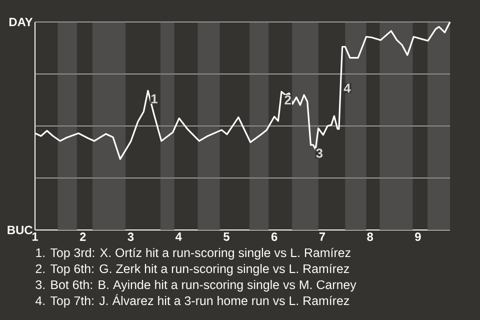 The image size is (480, 320). Describe the element at coordinates (178, 236) in the screenshot. I see `x-tick-label: 4` at that location.